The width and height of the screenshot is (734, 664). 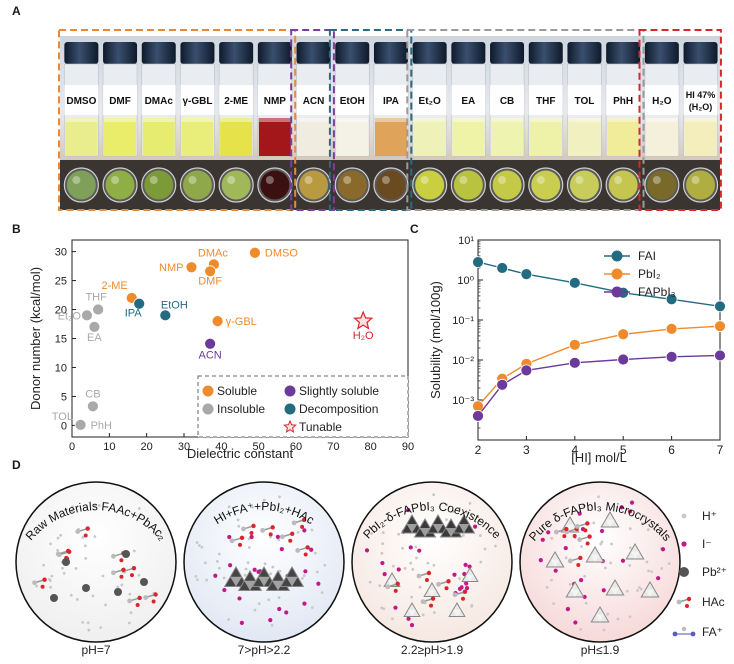 What do you see at coordinates (210, 356) in the screenshot?
I see `data-point-label: ACN` at bounding box center [210, 356].